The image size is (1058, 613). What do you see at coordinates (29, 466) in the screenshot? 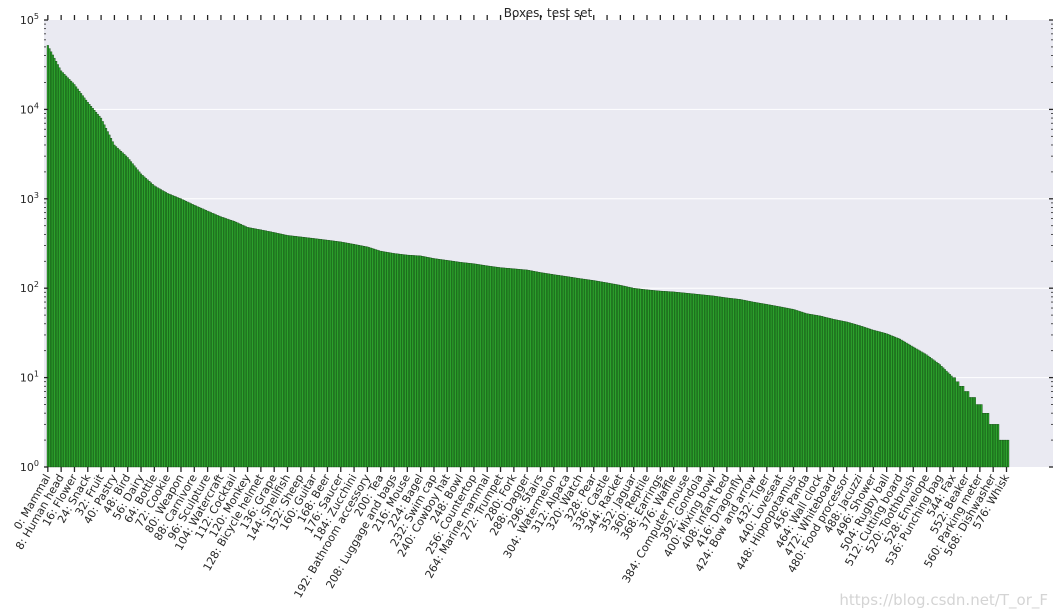
I see `y-tick-label: 10⁰` at bounding box center [29, 466].